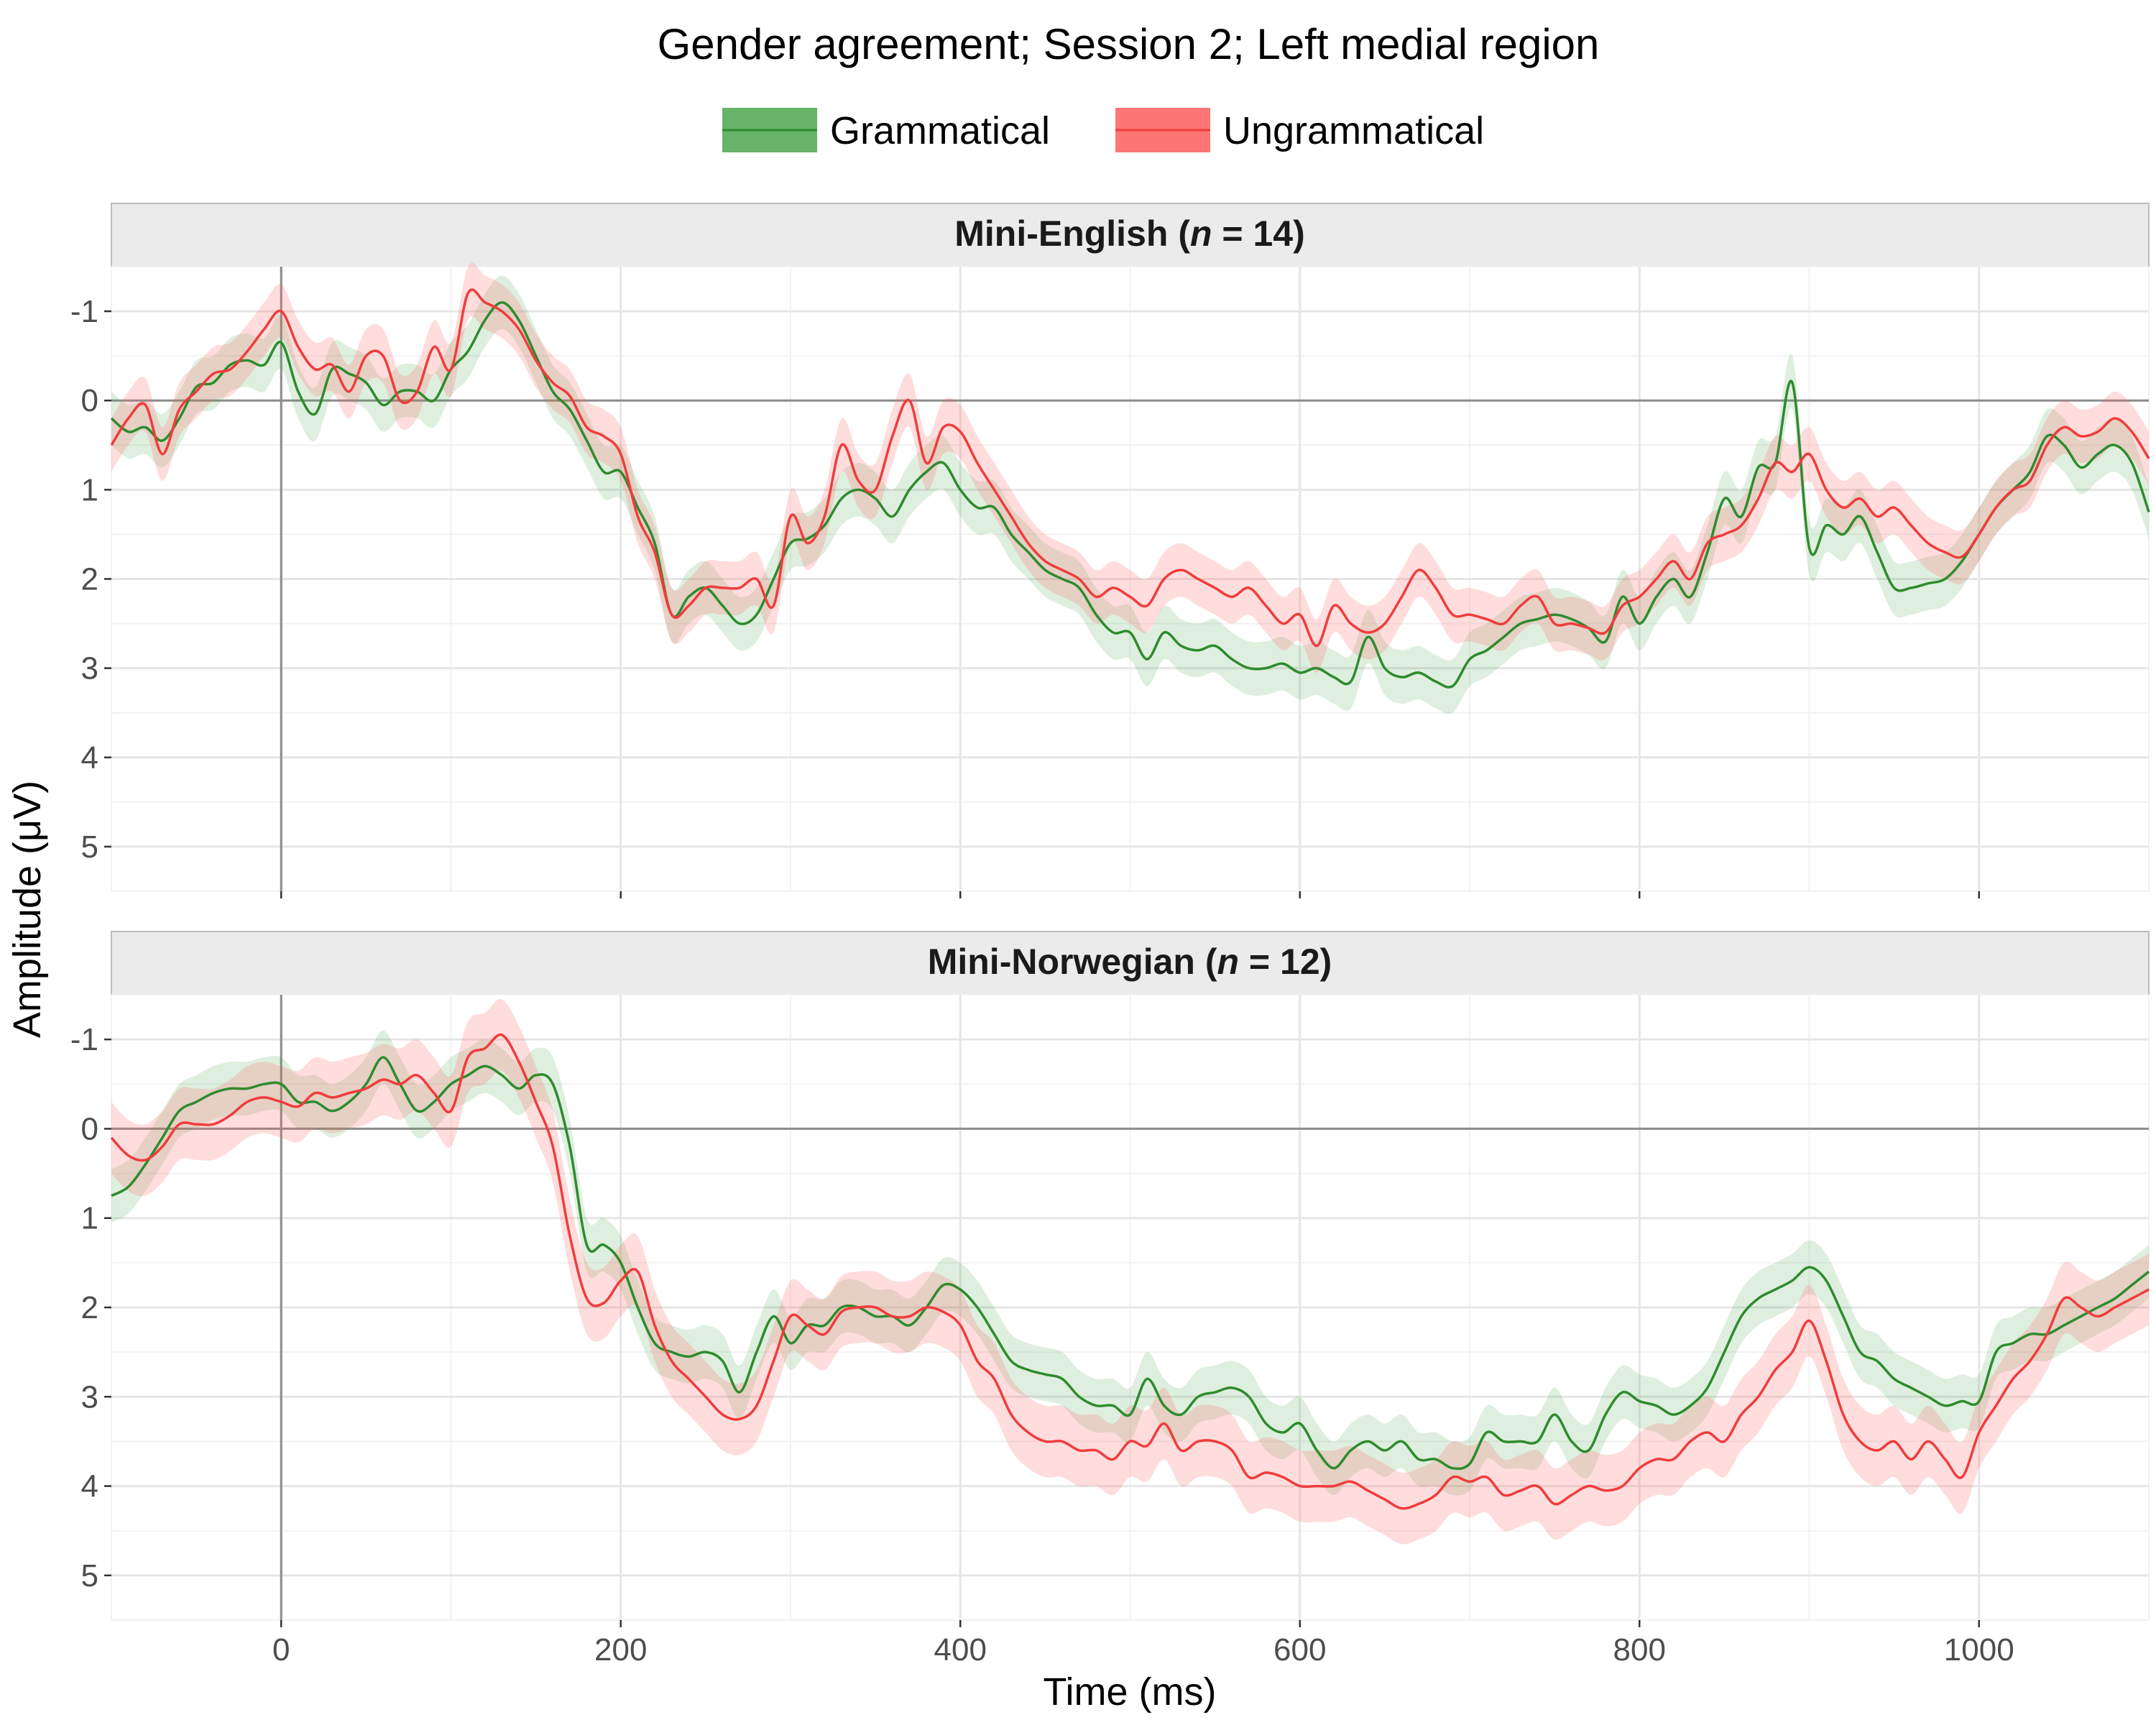 The height and width of the screenshot is (1725, 2156). Describe the element at coordinates (1299, 1650) in the screenshot. I see `x-tick-label: 600` at that location.